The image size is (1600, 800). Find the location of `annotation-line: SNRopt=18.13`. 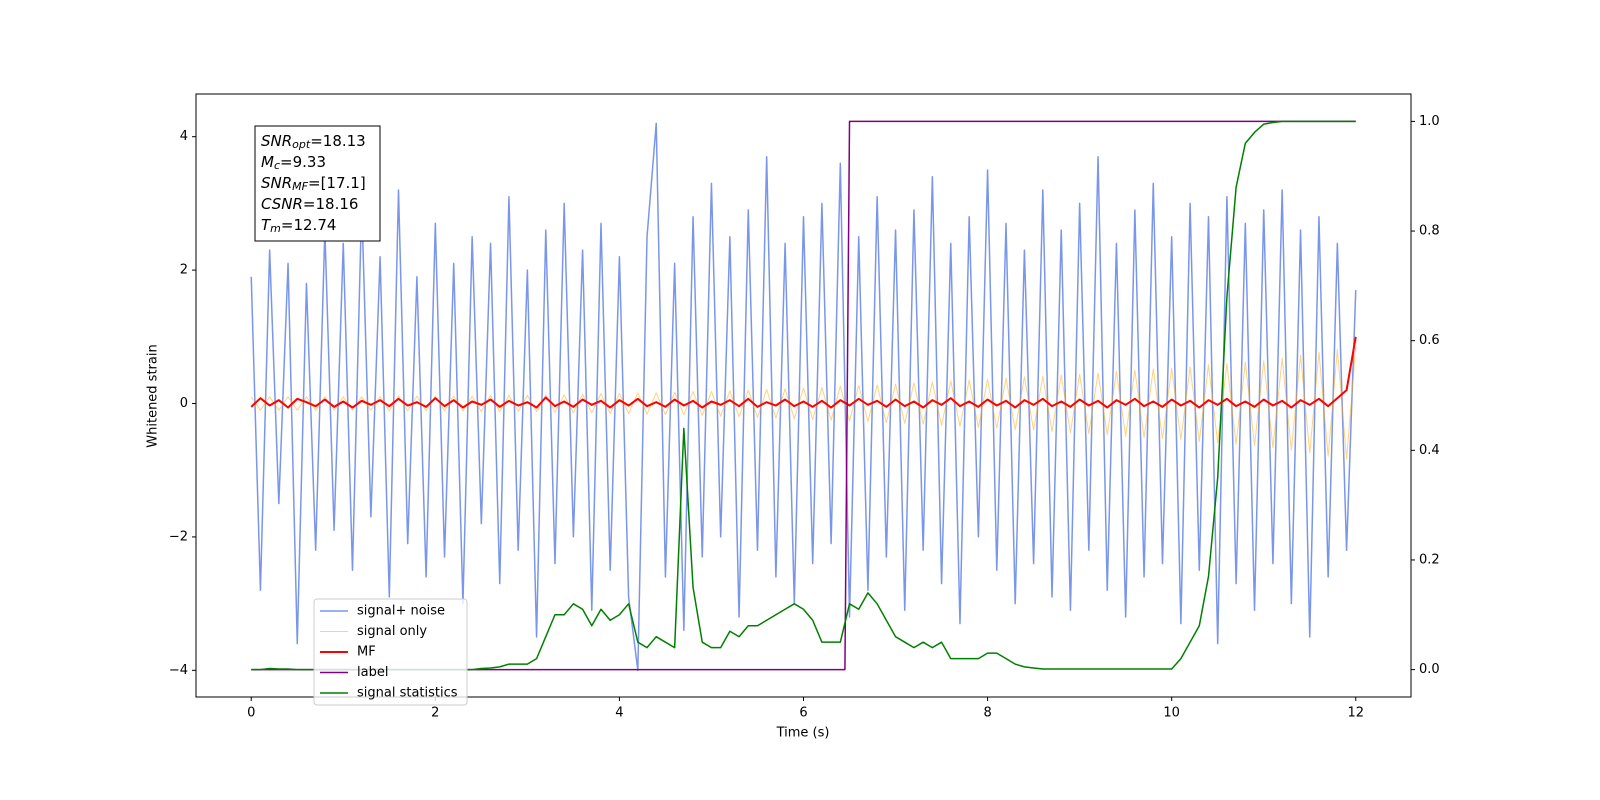

annotation-line: SNRopt=18.13 is located at coordinates (313, 142).